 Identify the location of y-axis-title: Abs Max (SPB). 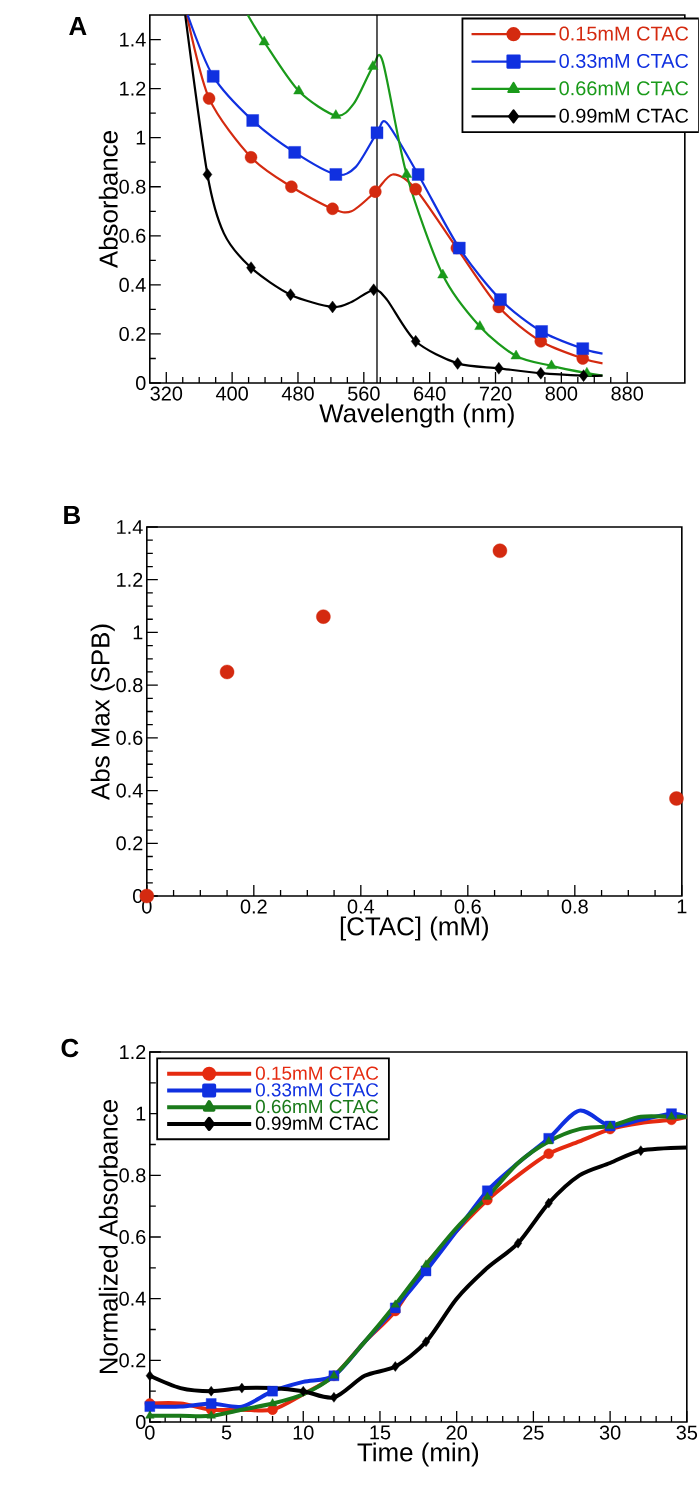
(102, 712).